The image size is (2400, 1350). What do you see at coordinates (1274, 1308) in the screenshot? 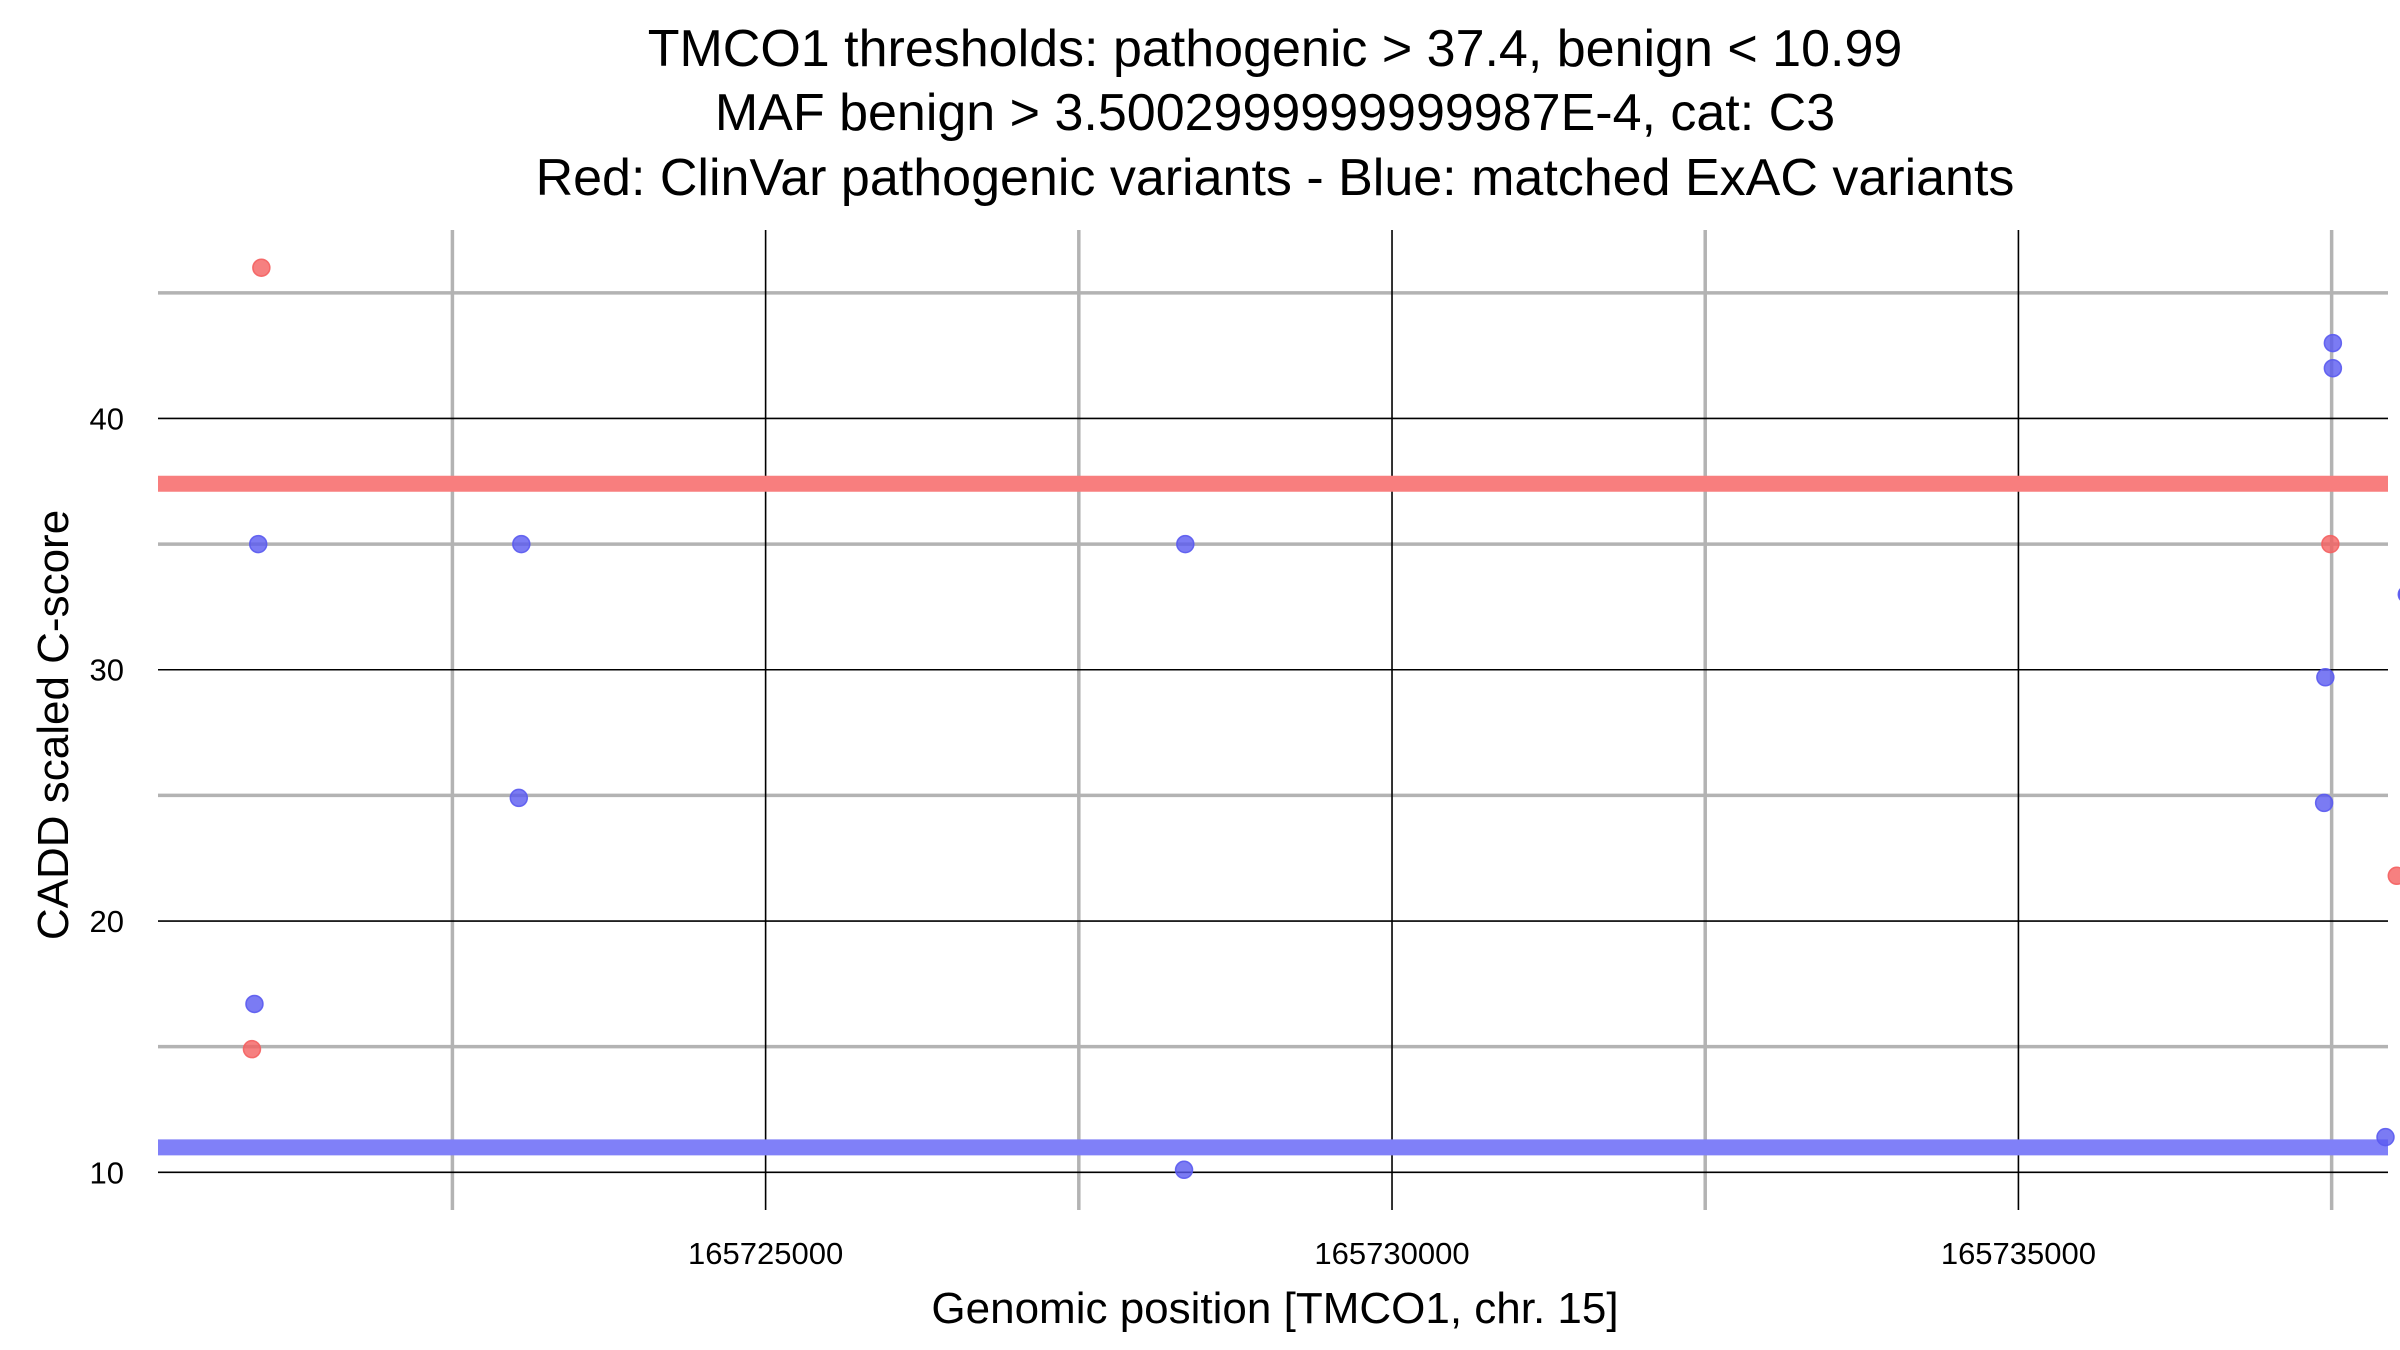
I see `x-axis-title: Genomic position [TMCO1, chr. 15]` at bounding box center [1274, 1308].